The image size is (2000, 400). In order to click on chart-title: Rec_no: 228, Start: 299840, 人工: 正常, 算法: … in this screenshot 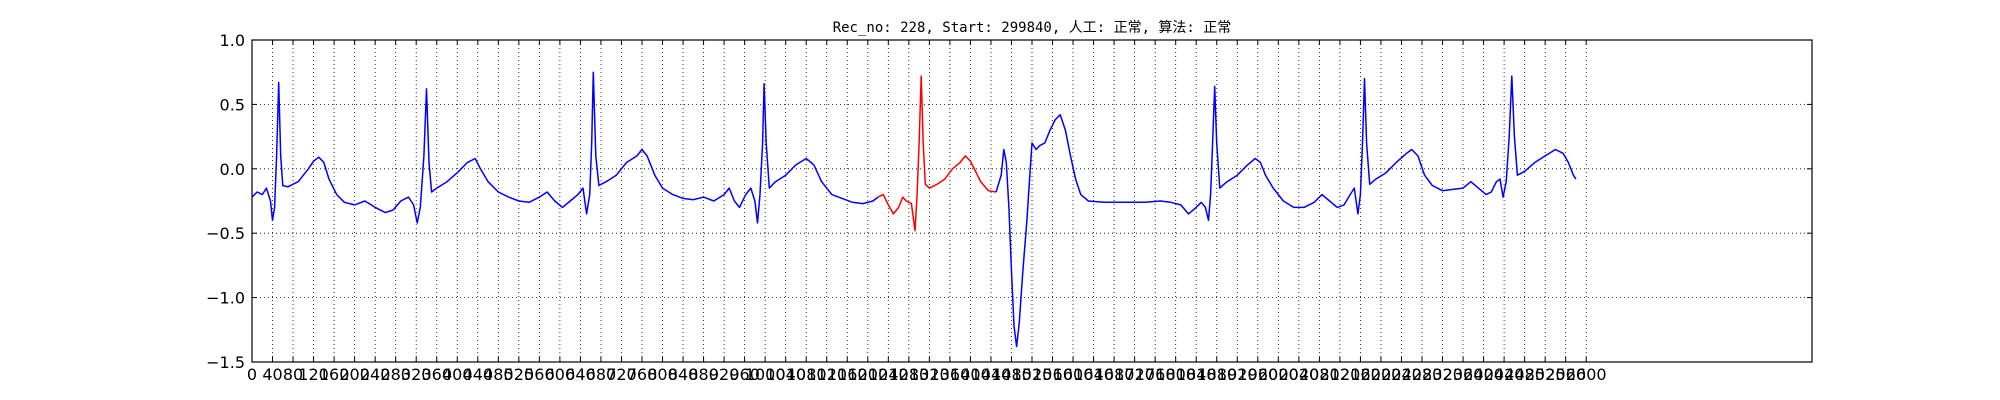, I will do `click(1032, 28)`.